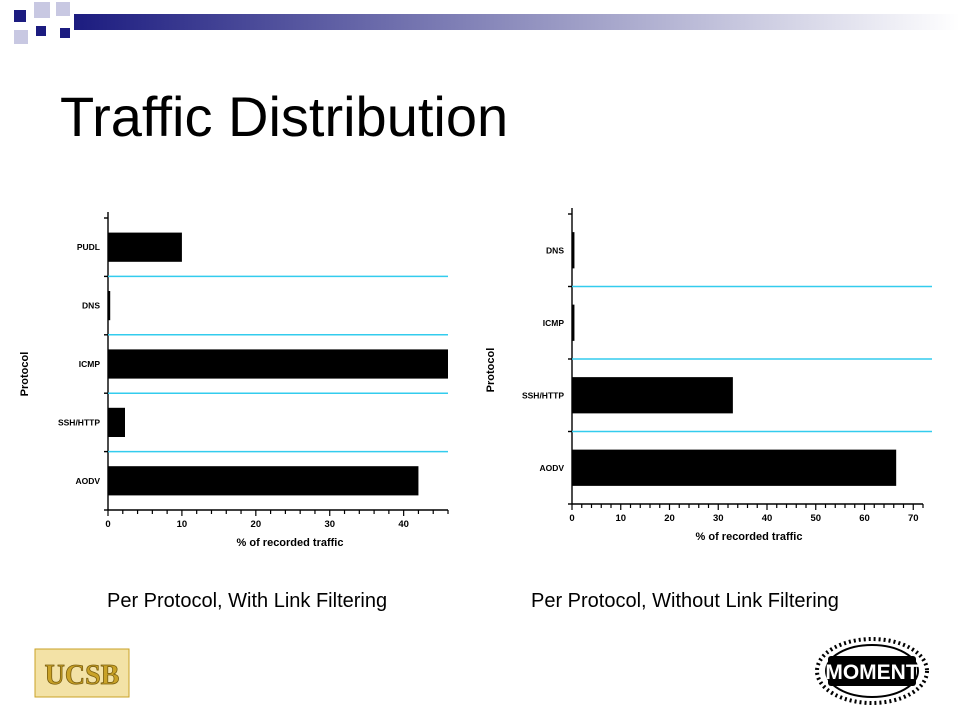  What do you see at coordinates (403, 524) in the screenshot?
I see `chart-1-x-tick-label: 40` at bounding box center [403, 524].